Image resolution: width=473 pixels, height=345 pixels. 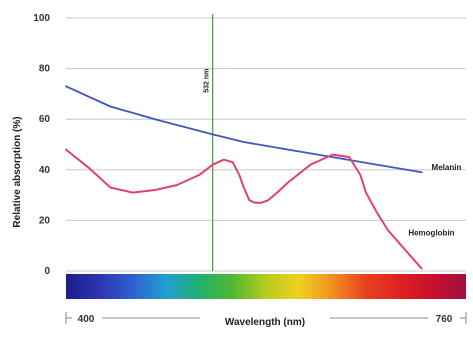 What do you see at coordinates (17, 171) in the screenshot?
I see `y-axis-title: Relative absorption (%)` at bounding box center [17, 171].